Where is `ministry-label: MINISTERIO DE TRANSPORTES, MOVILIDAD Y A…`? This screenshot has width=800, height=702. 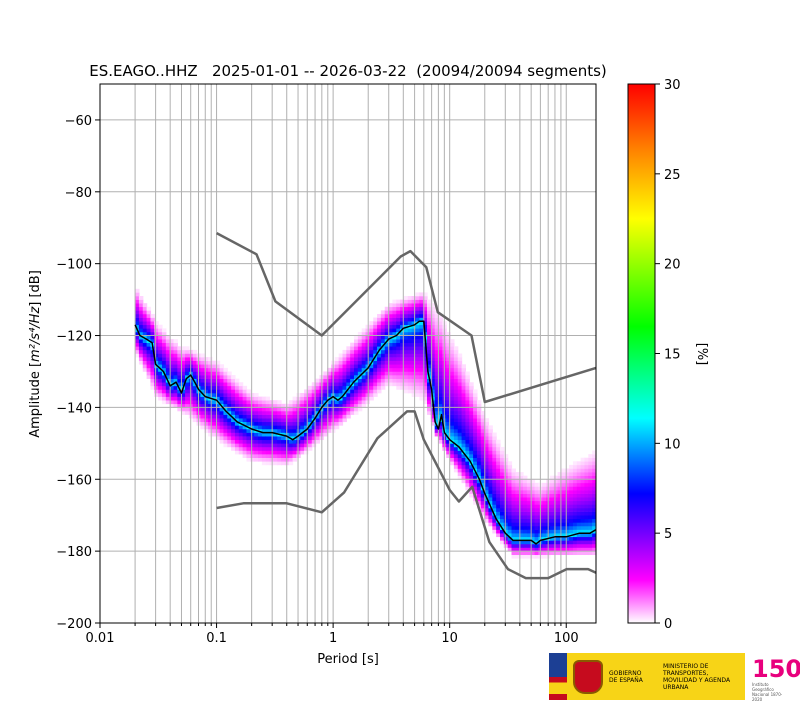
ministry-label: MINISTERIO DE TRANSPORTES, MOVILIDAD Y A… is located at coordinates (697, 676).